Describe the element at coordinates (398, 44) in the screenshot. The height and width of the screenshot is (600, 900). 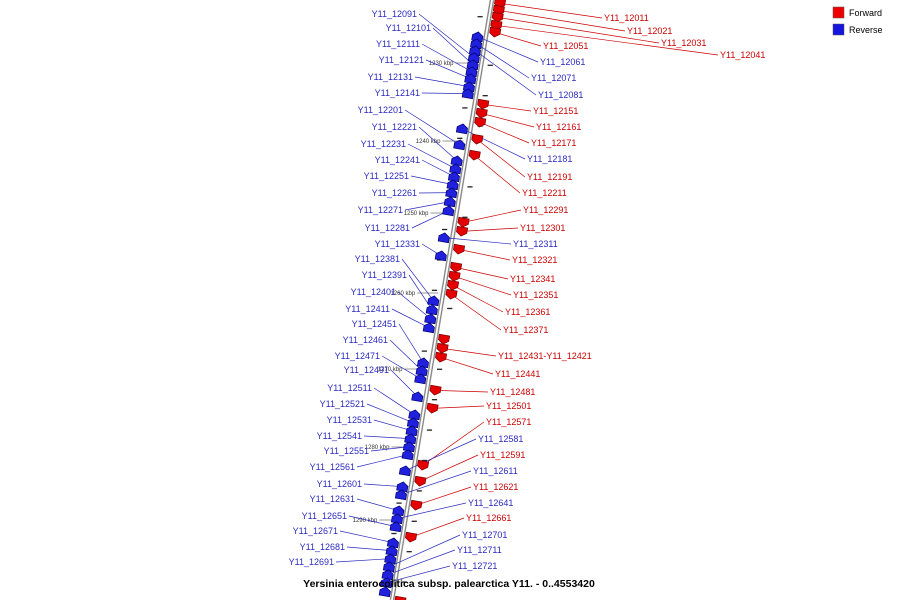
I see `gene-label-Y11_12111: Y11_12111` at that location.